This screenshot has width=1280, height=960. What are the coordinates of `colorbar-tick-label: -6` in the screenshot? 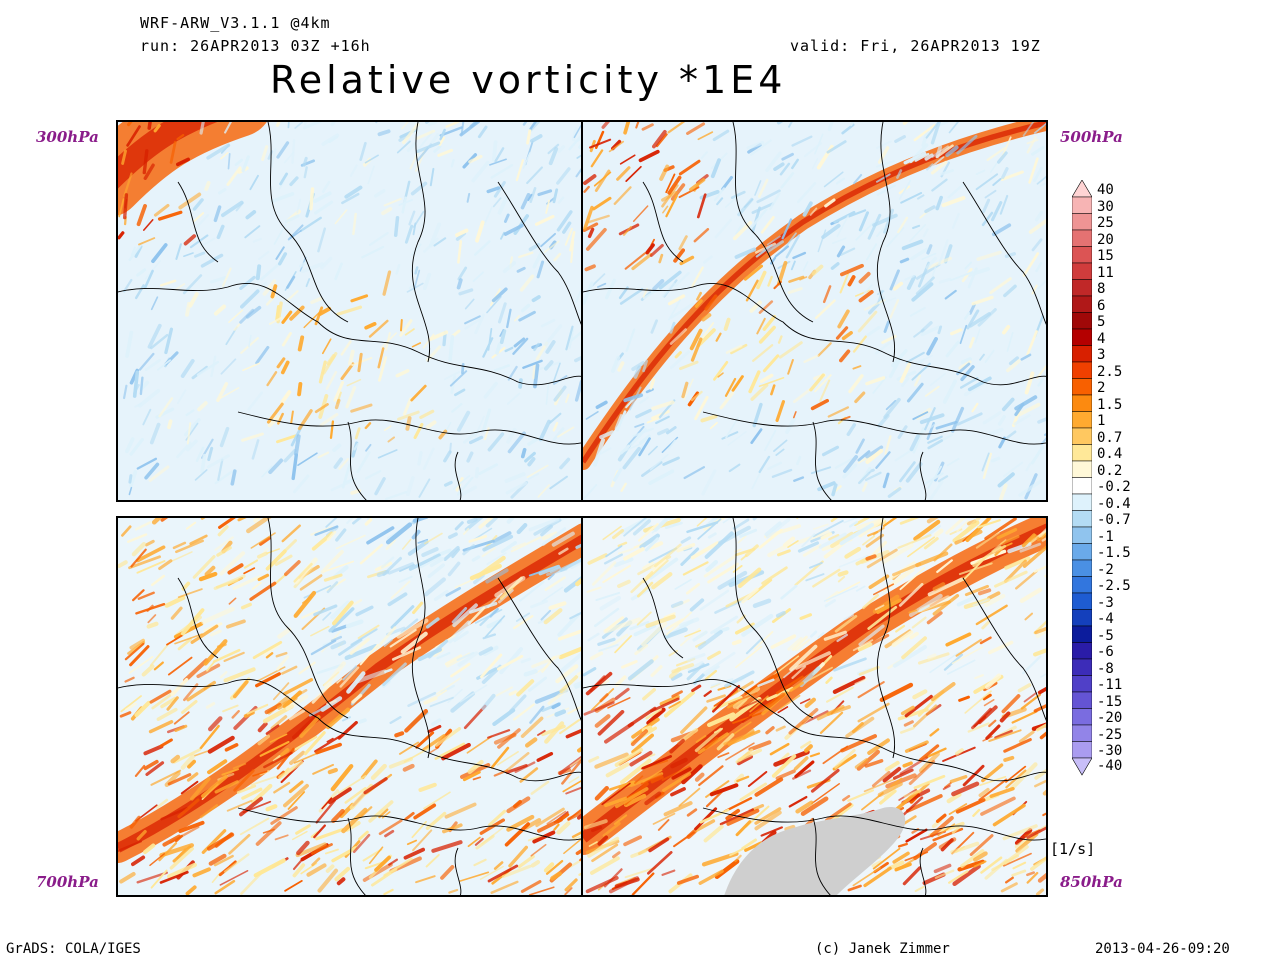 It's located at (1105, 652).